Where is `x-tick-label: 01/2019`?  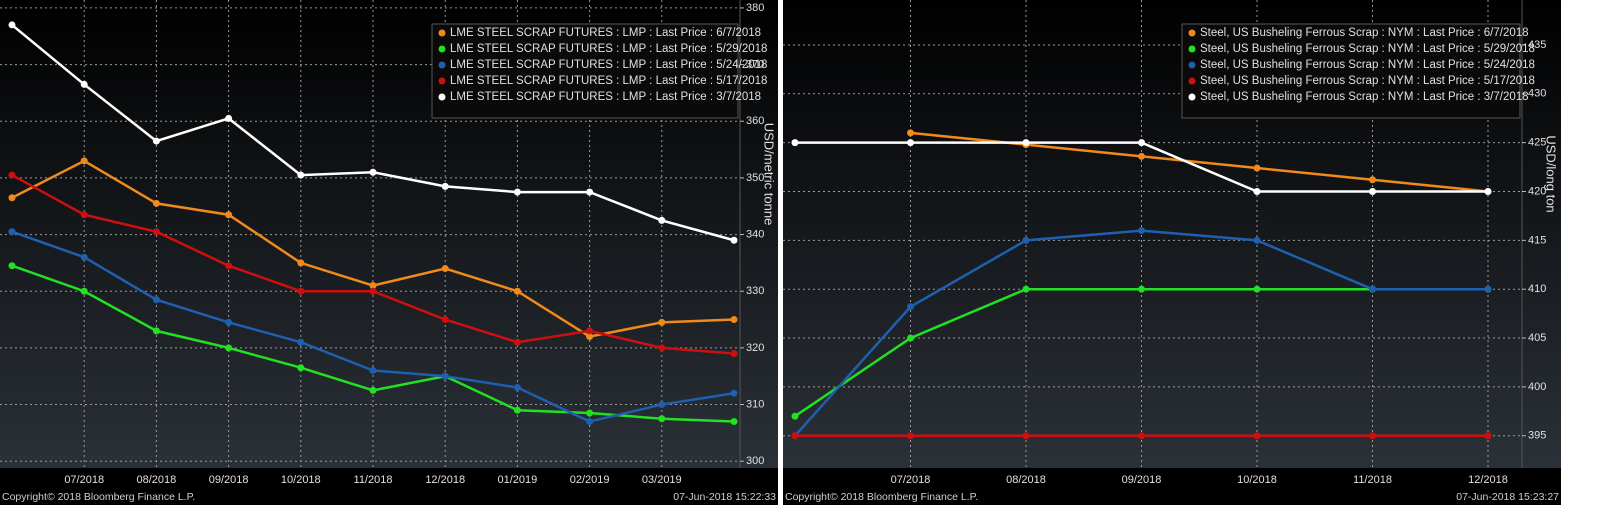 x-tick-label: 01/2019 is located at coordinates (518, 480).